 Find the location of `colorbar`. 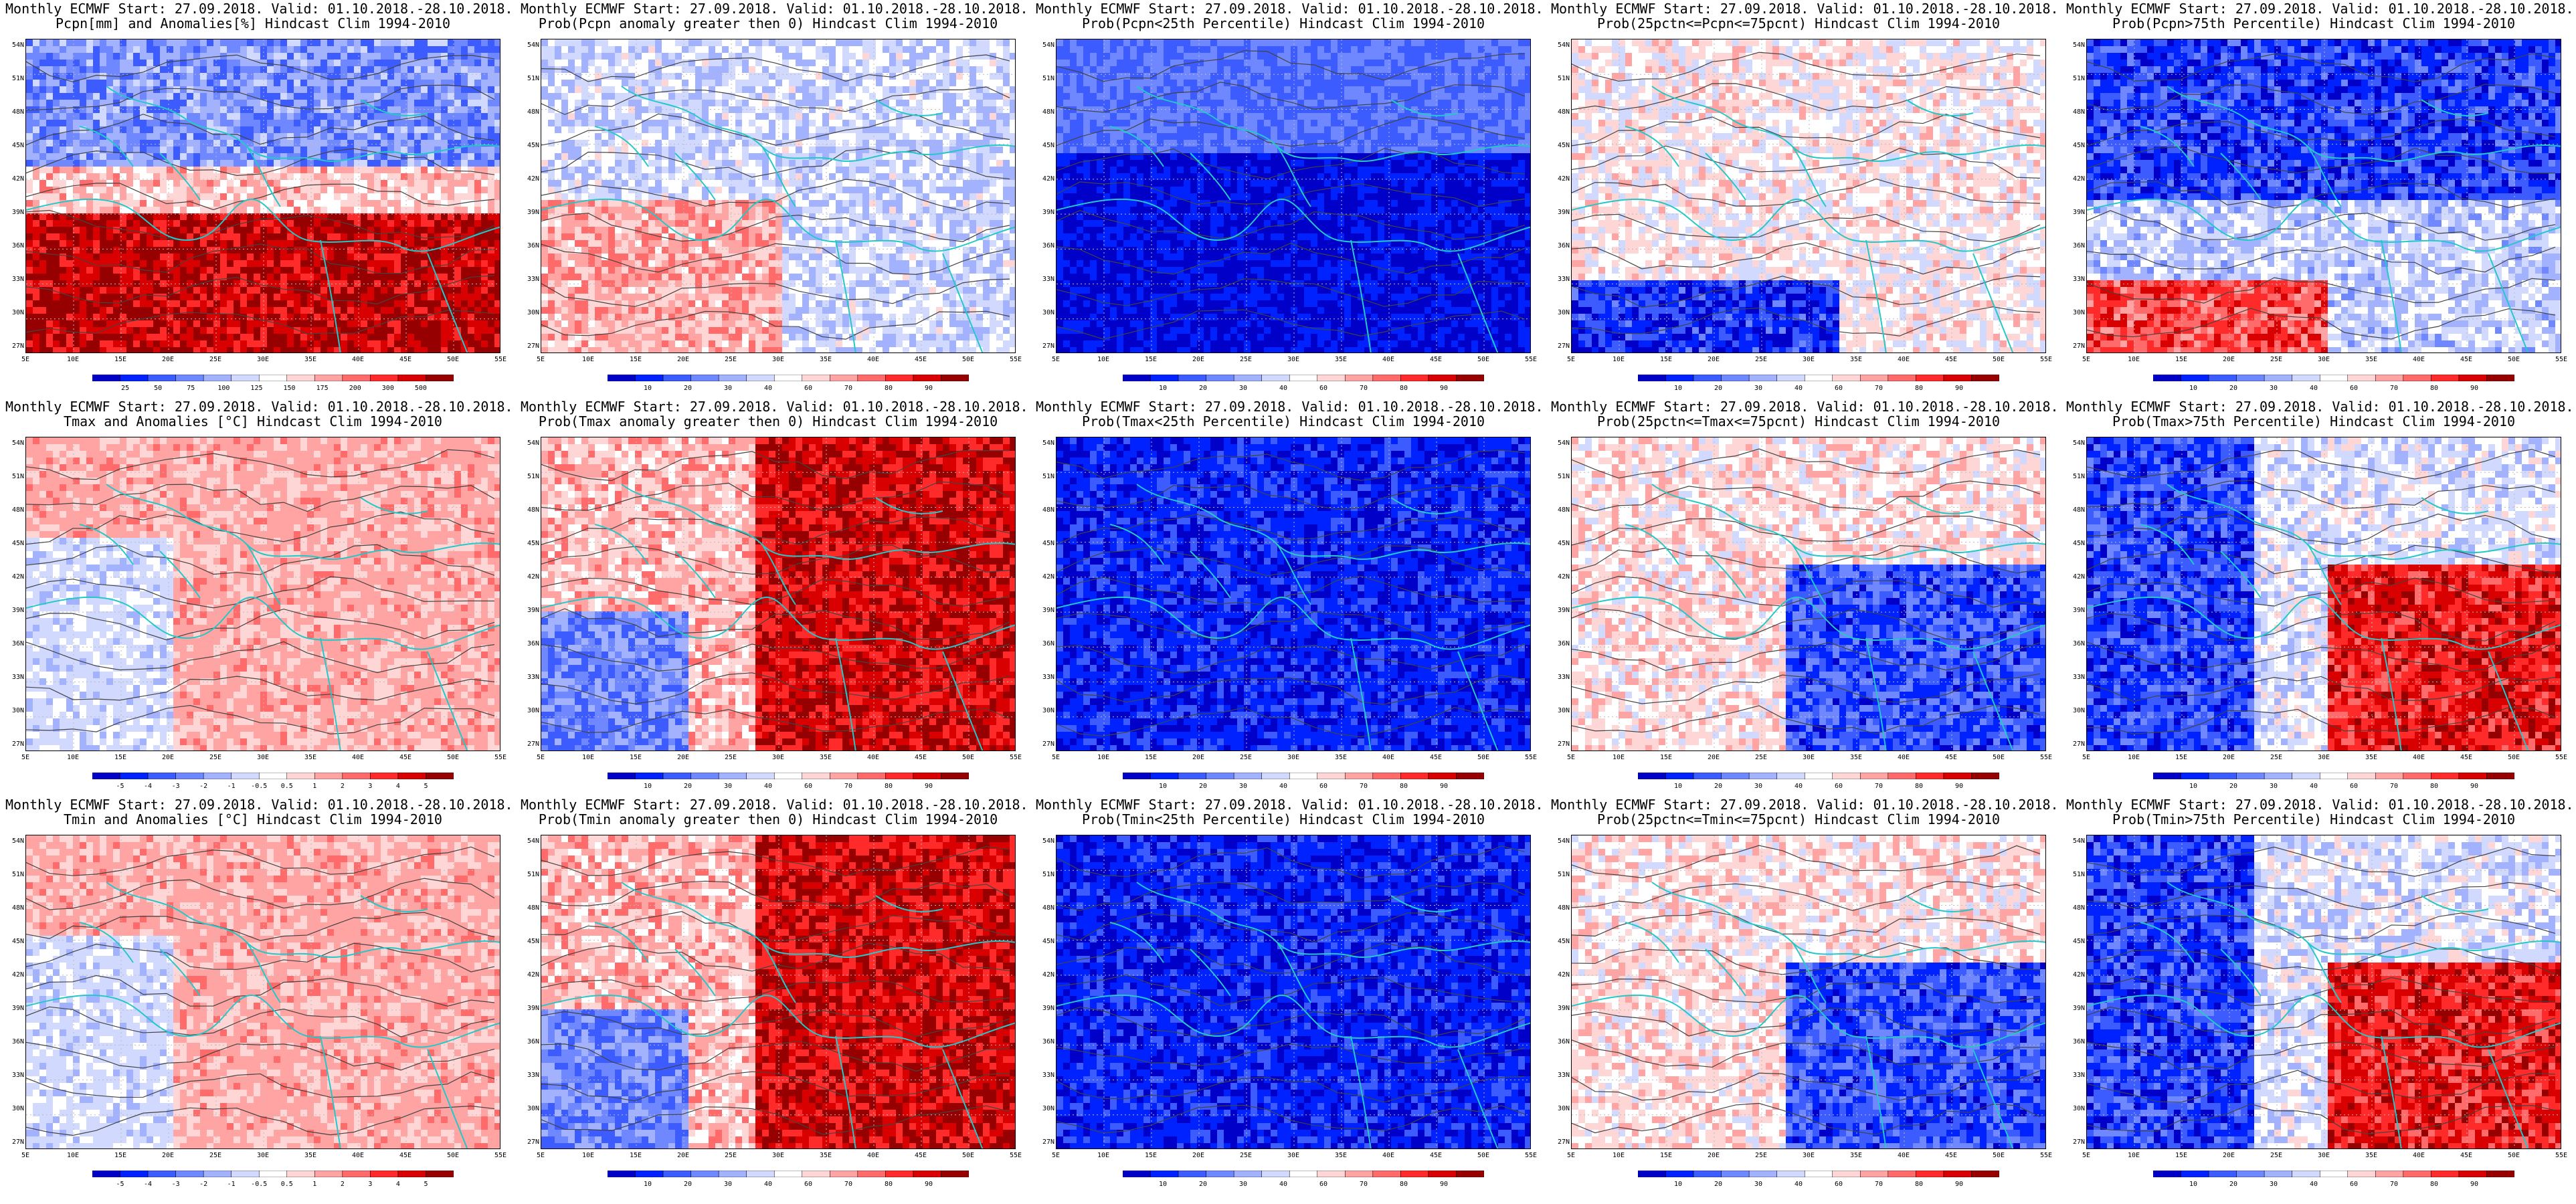

colorbar is located at coordinates (788, 378).